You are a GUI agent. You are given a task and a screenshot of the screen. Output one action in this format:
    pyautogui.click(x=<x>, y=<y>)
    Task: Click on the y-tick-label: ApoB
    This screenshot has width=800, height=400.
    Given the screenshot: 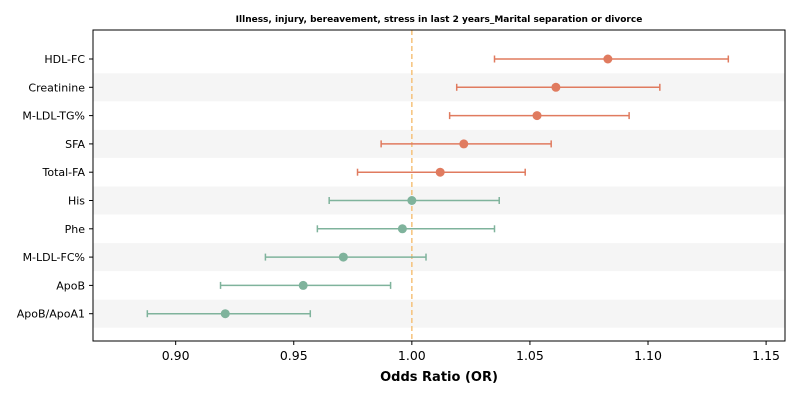 What is the action you would take?
    pyautogui.click(x=70, y=285)
    